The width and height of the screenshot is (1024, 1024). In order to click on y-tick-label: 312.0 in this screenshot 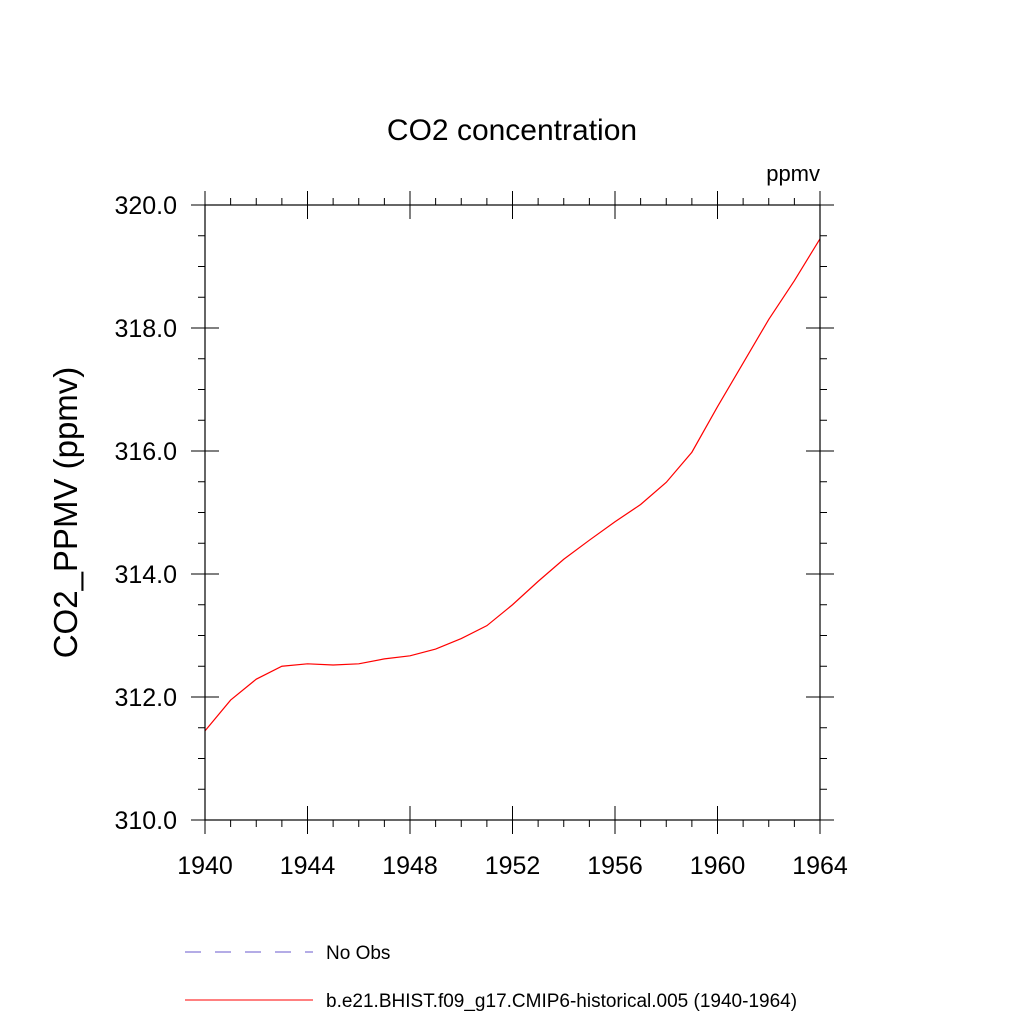, I will do `click(145, 698)`.